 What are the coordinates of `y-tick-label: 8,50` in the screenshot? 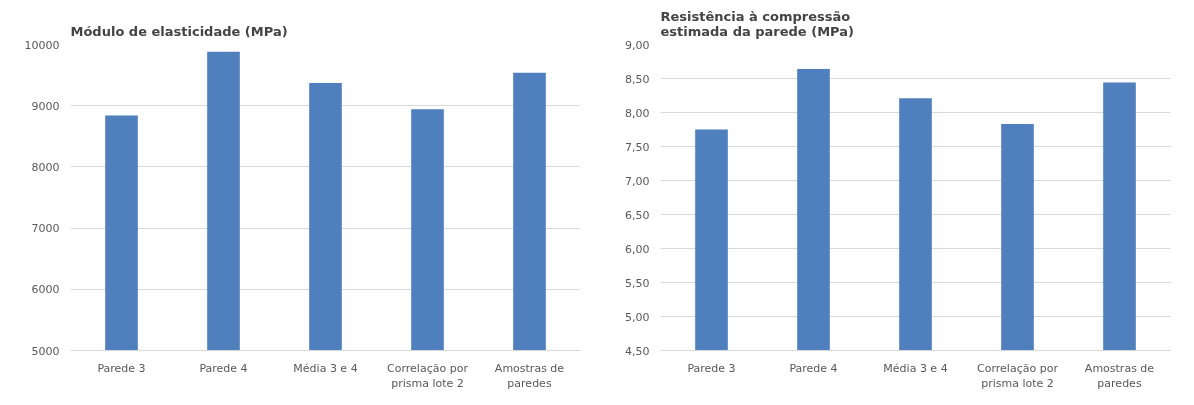 It's located at (637, 79).